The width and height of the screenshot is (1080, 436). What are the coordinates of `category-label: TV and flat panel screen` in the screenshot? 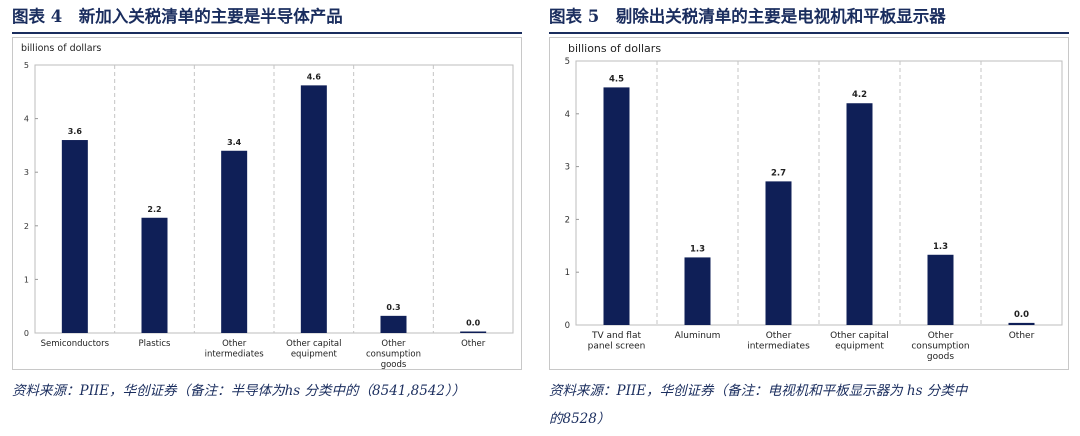 It's located at (617, 341).